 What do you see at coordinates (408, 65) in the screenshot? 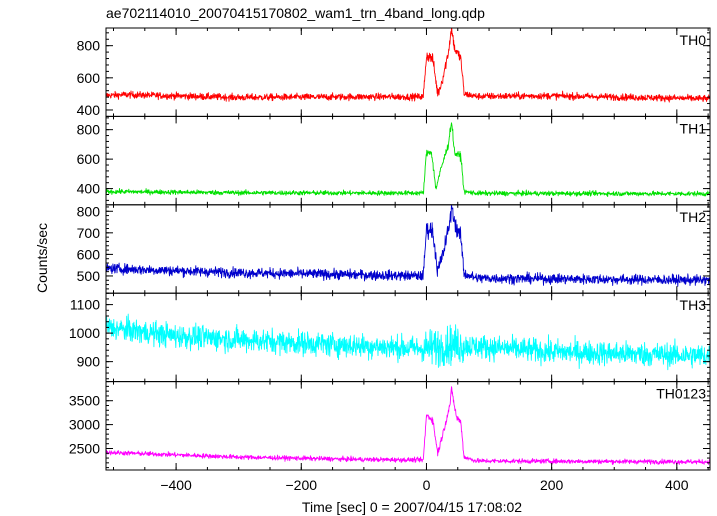
I see `series-line-th0` at bounding box center [408, 65].